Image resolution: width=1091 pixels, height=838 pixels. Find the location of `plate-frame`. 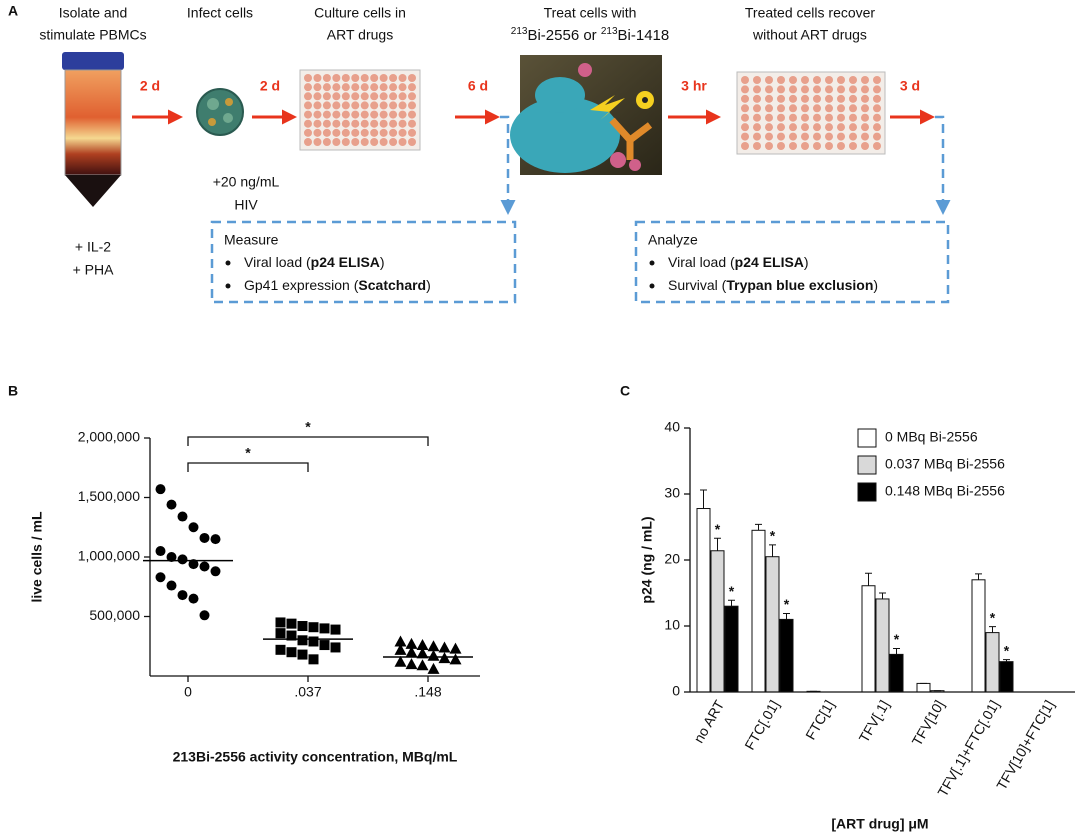

plate-frame is located at coordinates (811, 113).